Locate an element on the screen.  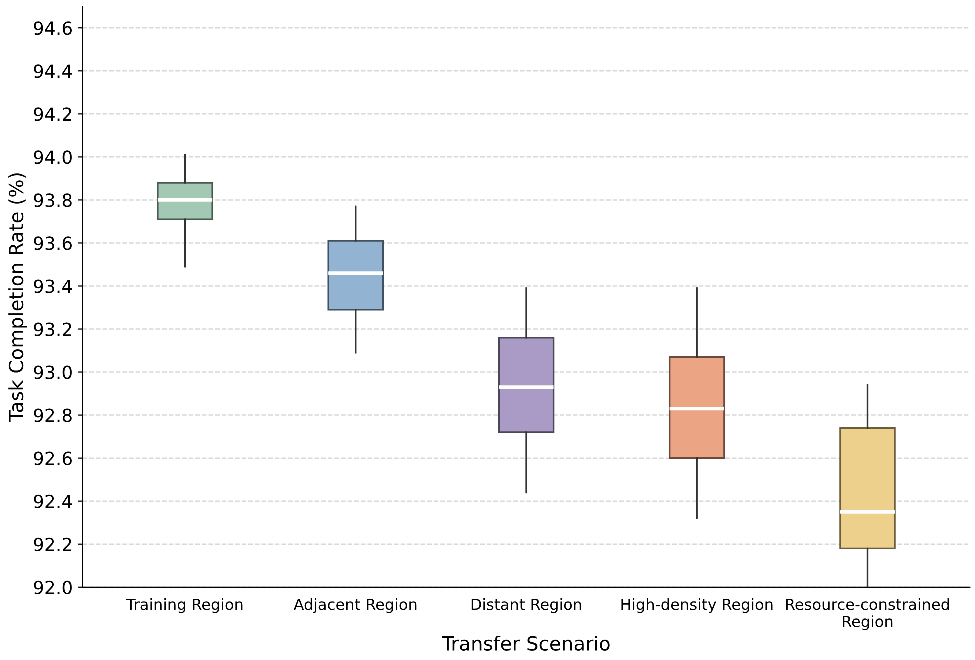
x-tick-label: Resource-constrained Region is located at coordinates (868, 614).